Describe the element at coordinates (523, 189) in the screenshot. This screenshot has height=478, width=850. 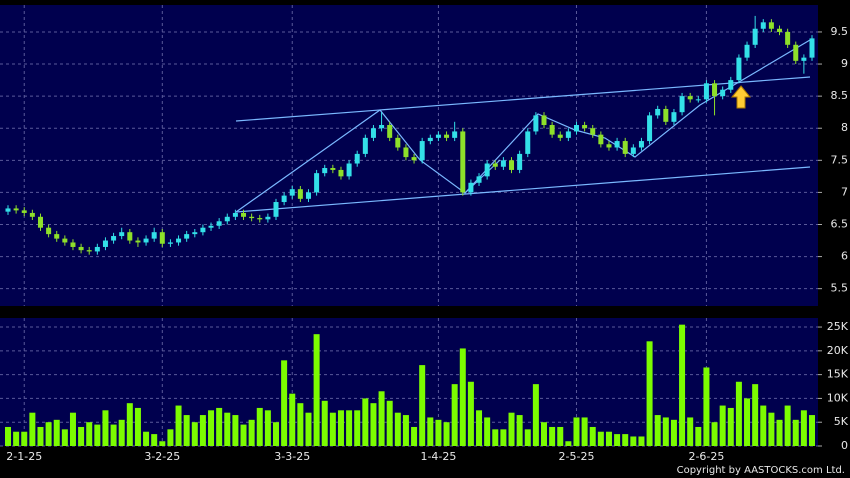
I see `channel-lower` at that location.